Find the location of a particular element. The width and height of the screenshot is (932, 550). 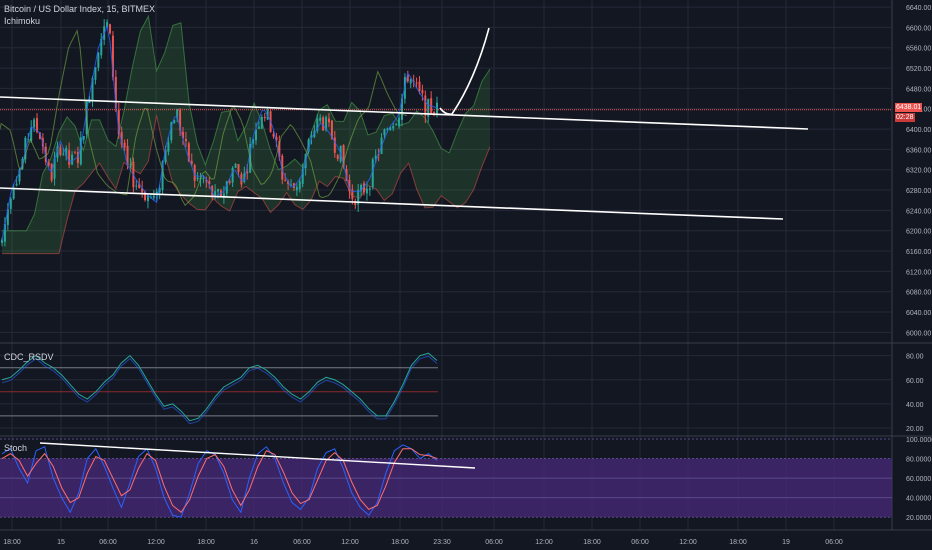

time-axis-tick: 12:00 is located at coordinates (688, 542).